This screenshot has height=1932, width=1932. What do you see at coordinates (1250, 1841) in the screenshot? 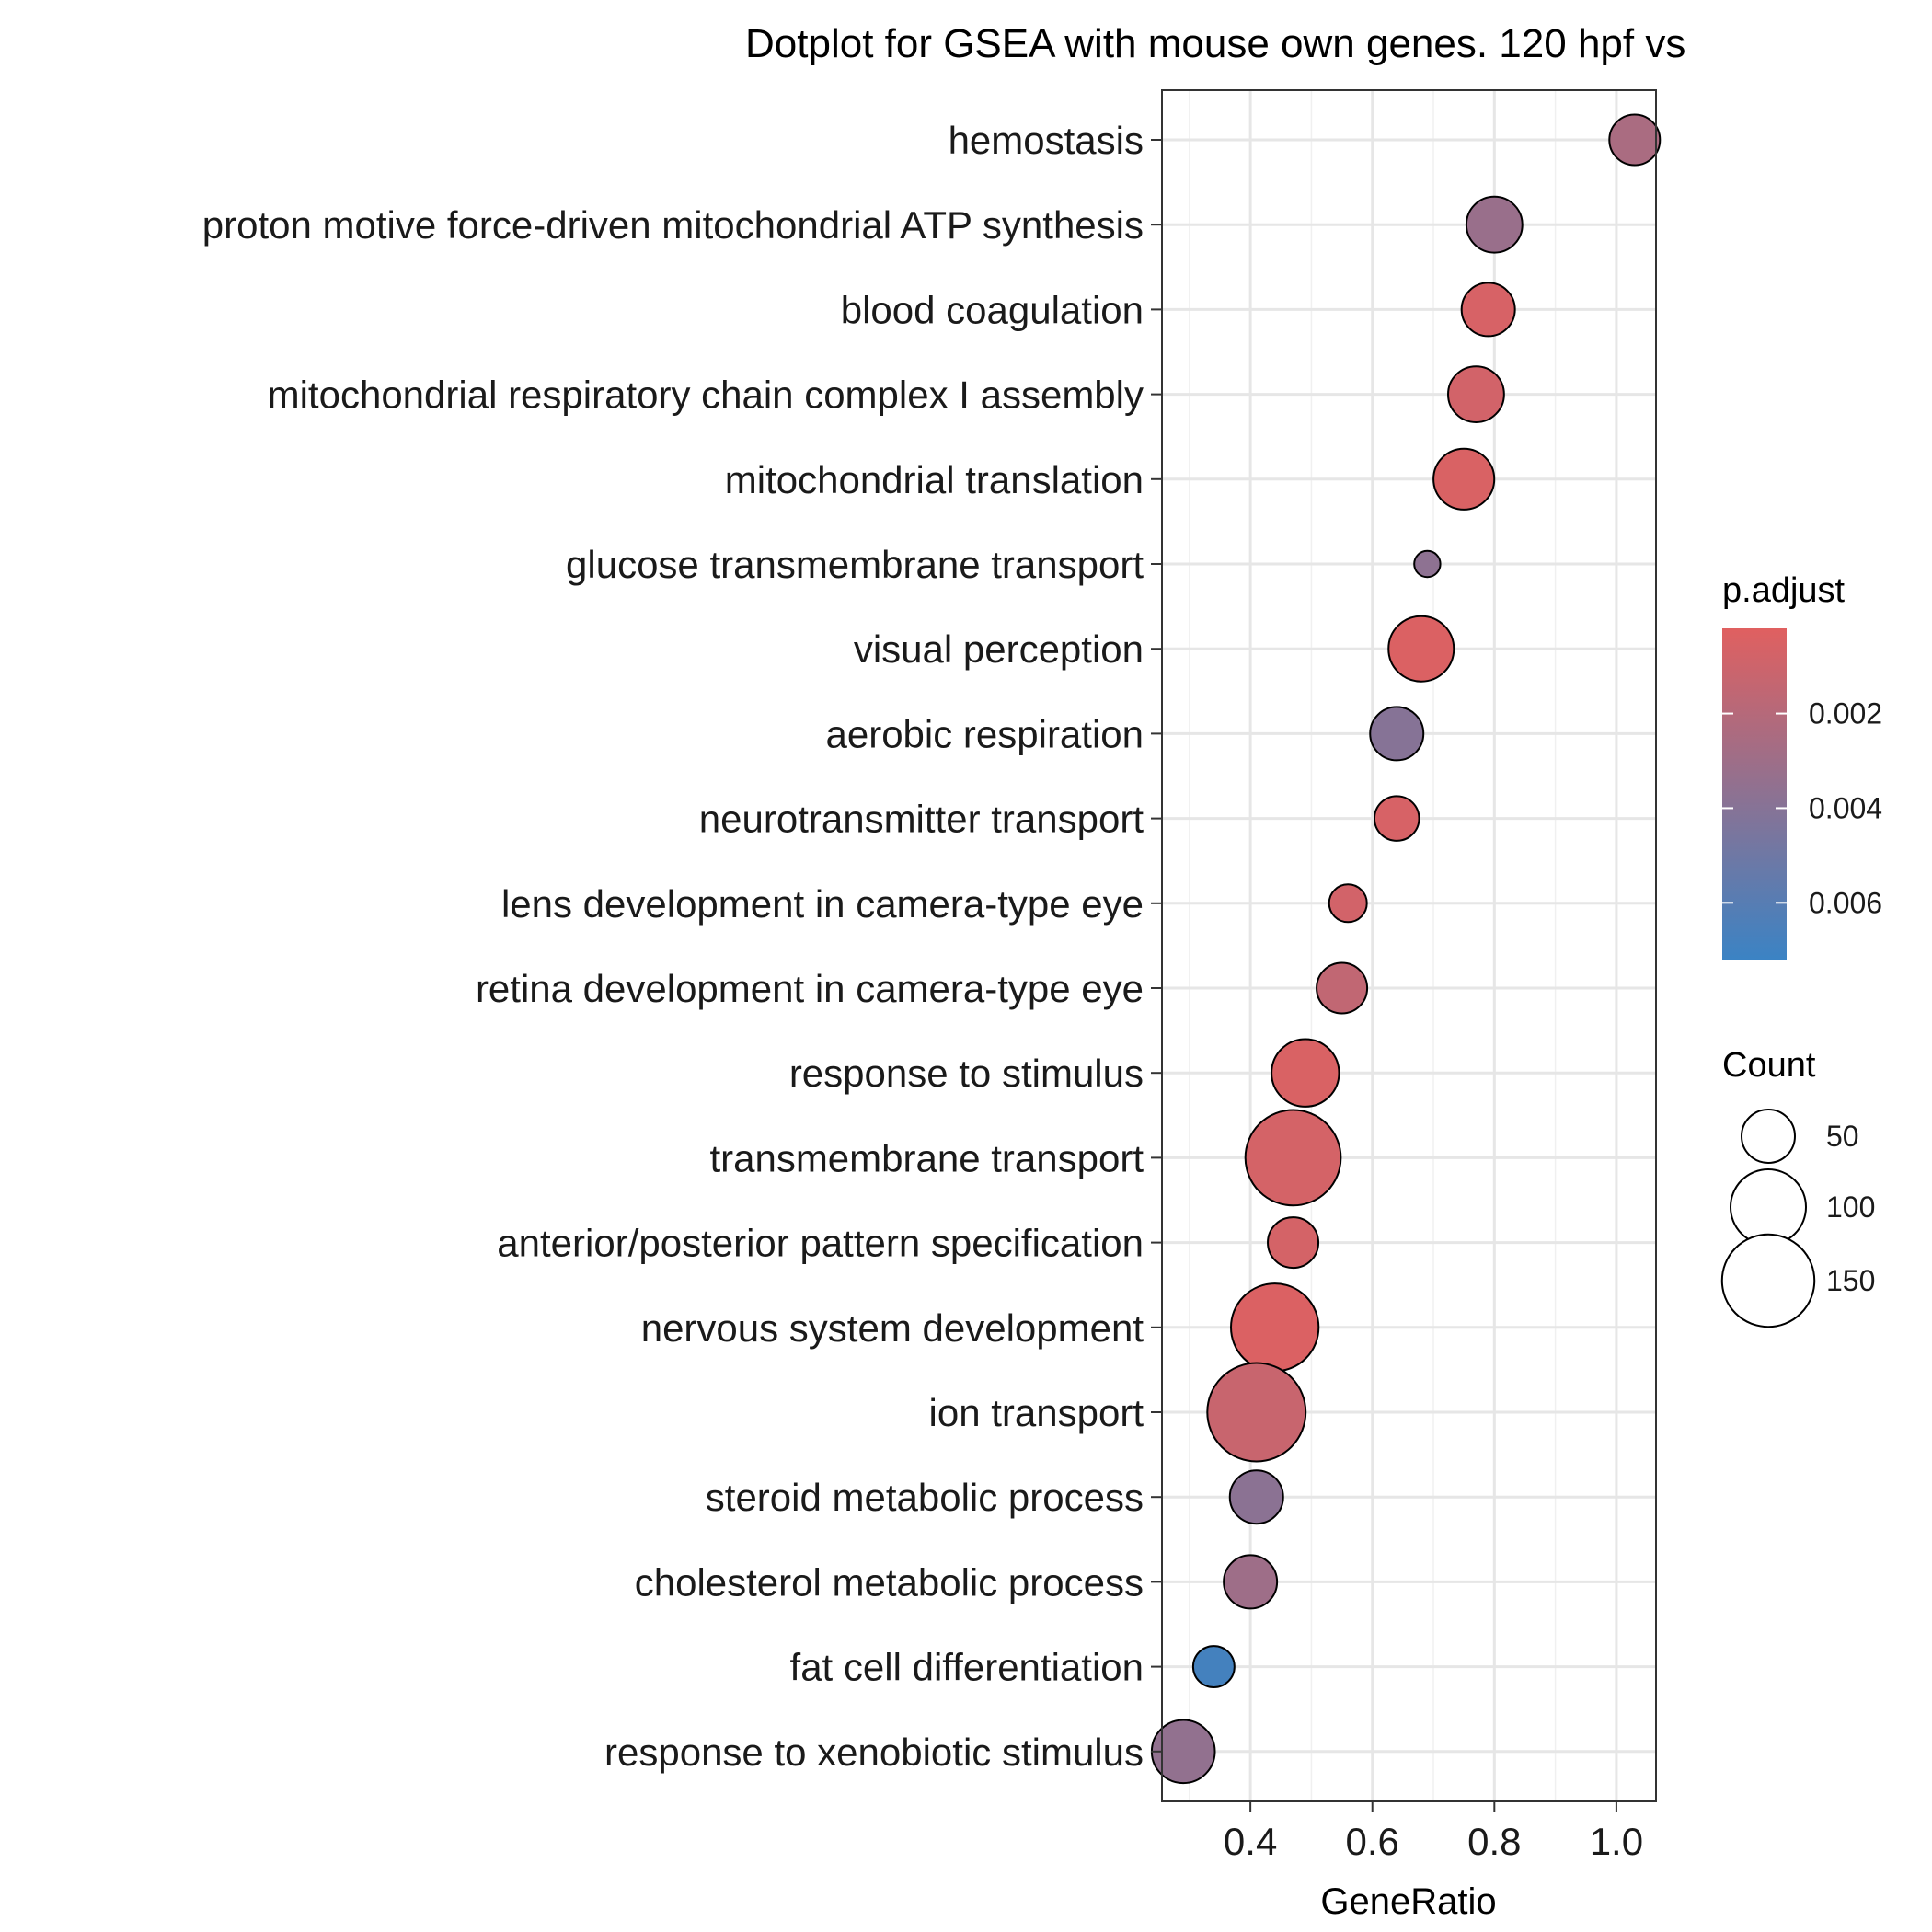
I see `x-tick-label: 0.4` at bounding box center [1250, 1841].